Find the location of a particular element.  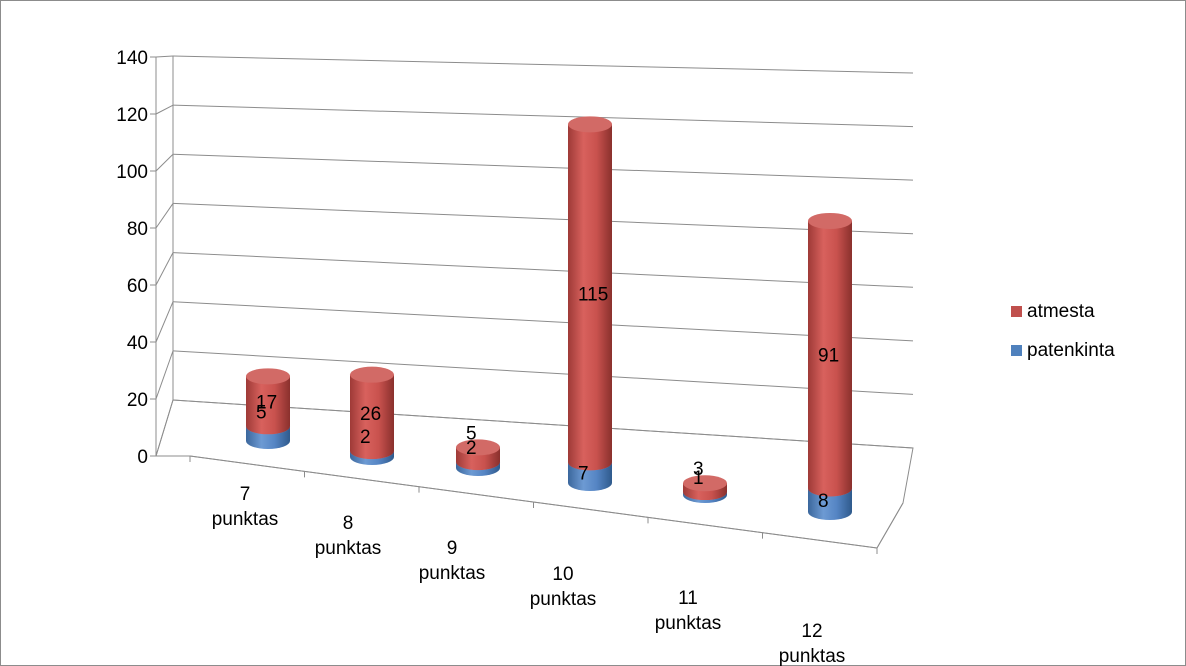

y-tick-label: 0 is located at coordinates (142, 457).